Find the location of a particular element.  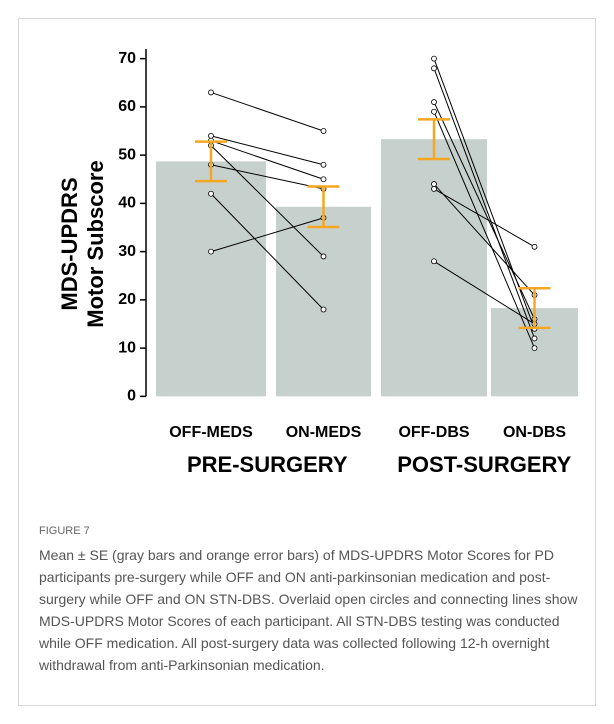

y-tick-label: 50 is located at coordinates (127, 154).